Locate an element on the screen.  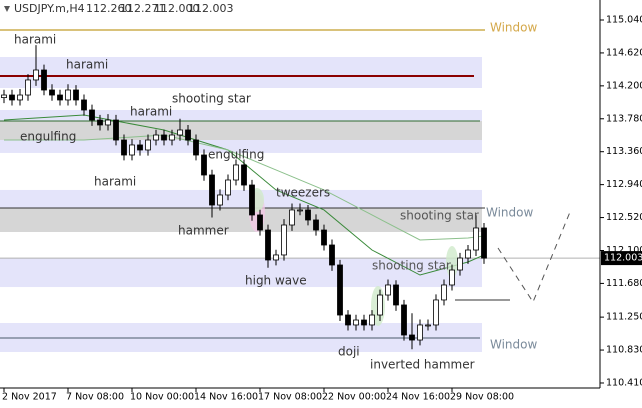
pattern-label: tweezers is located at coordinates (303, 193).